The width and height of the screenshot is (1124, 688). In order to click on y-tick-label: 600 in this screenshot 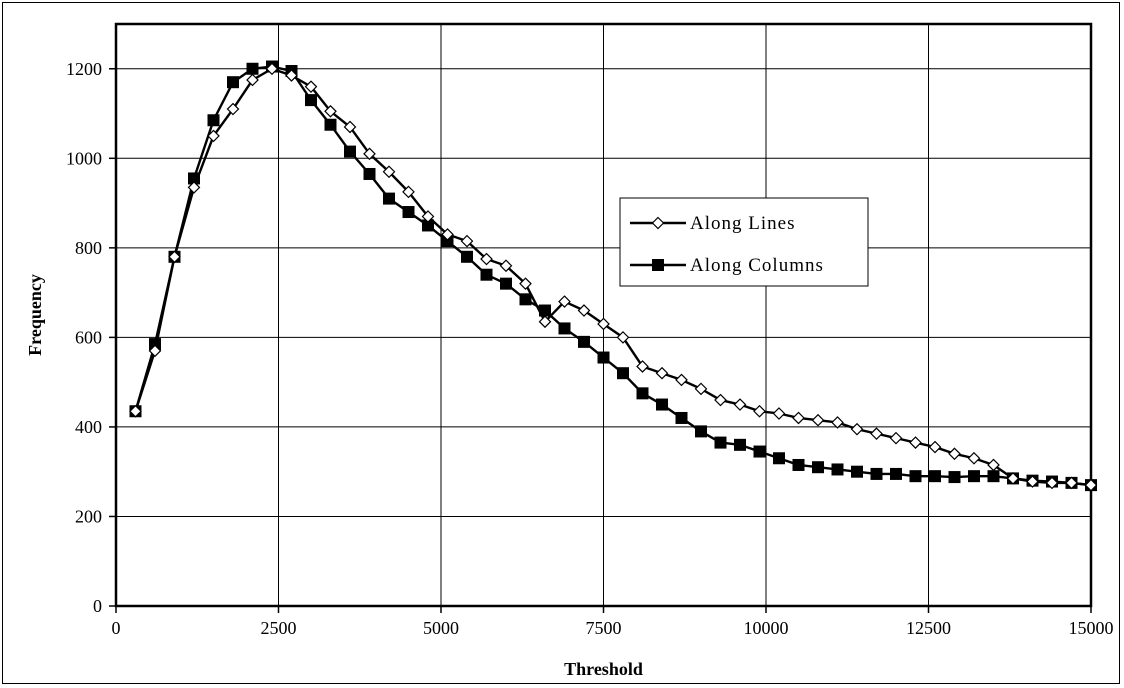, I will do `click(88, 337)`.